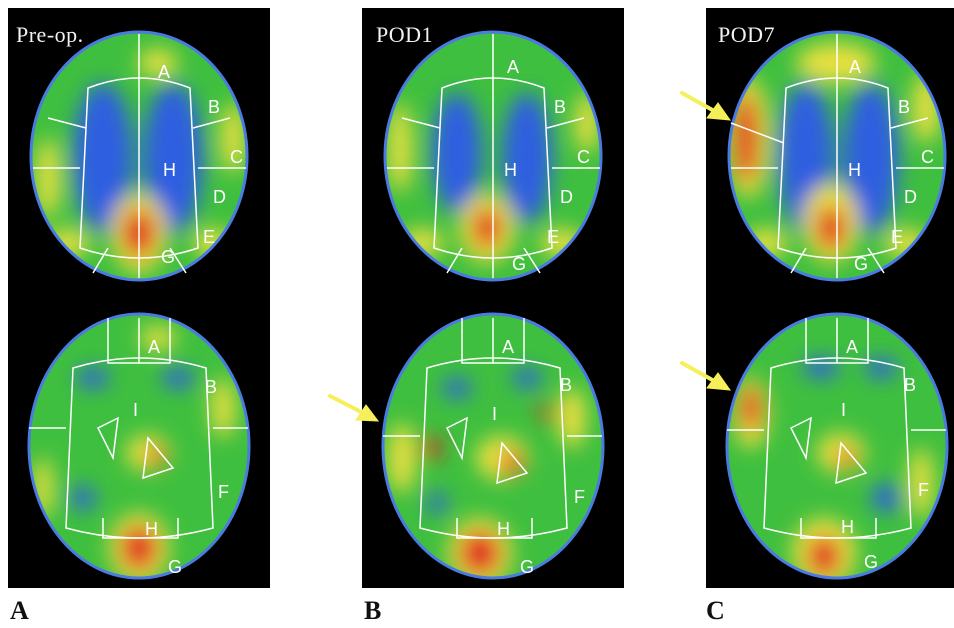 This screenshot has height=628, width=954. I want to click on panel-letter-a: A, so click(19, 610).